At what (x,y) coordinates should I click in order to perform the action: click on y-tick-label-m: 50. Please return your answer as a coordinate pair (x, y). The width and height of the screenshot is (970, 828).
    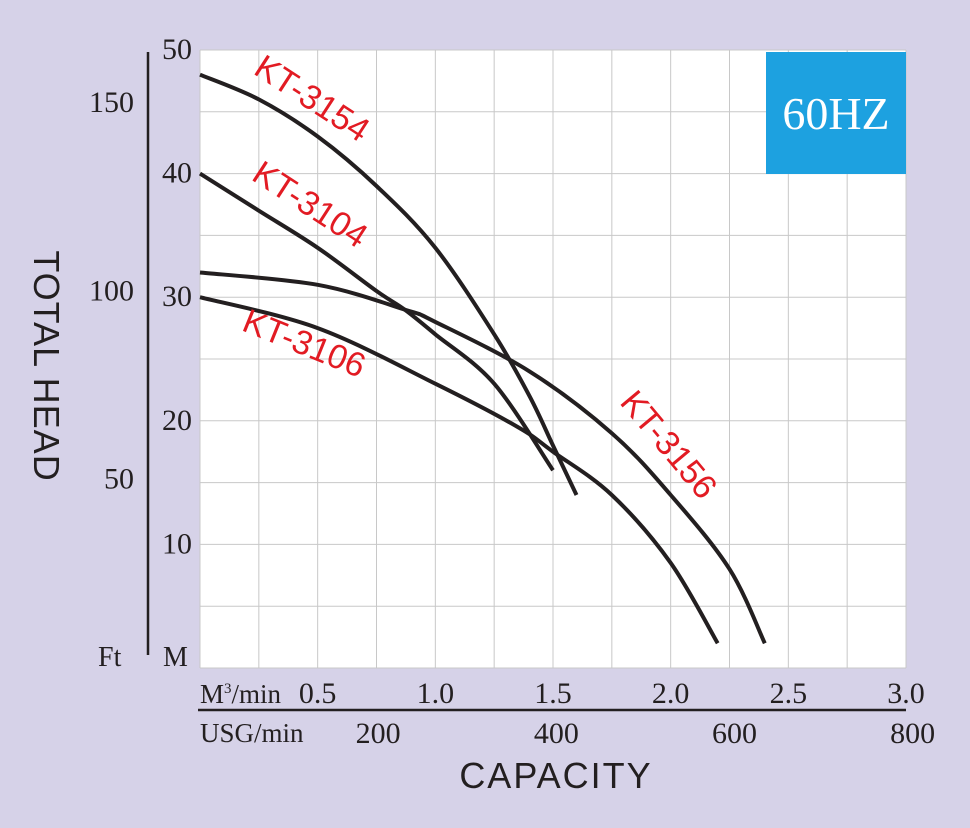
    Looking at the image, I should click on (177, 49).